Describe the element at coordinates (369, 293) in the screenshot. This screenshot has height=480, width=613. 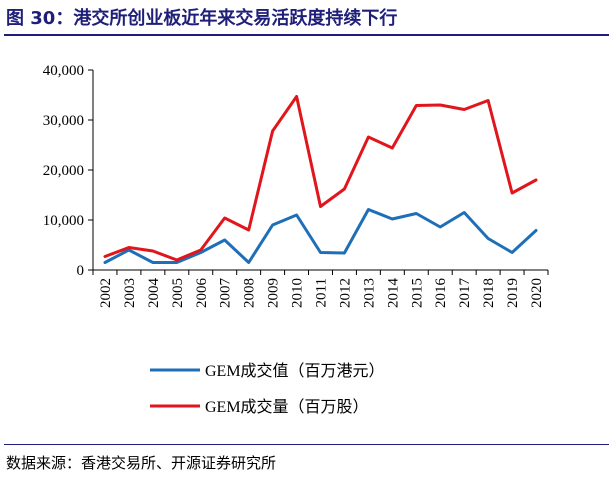
I see `x-tick-label: 2013` at that location.